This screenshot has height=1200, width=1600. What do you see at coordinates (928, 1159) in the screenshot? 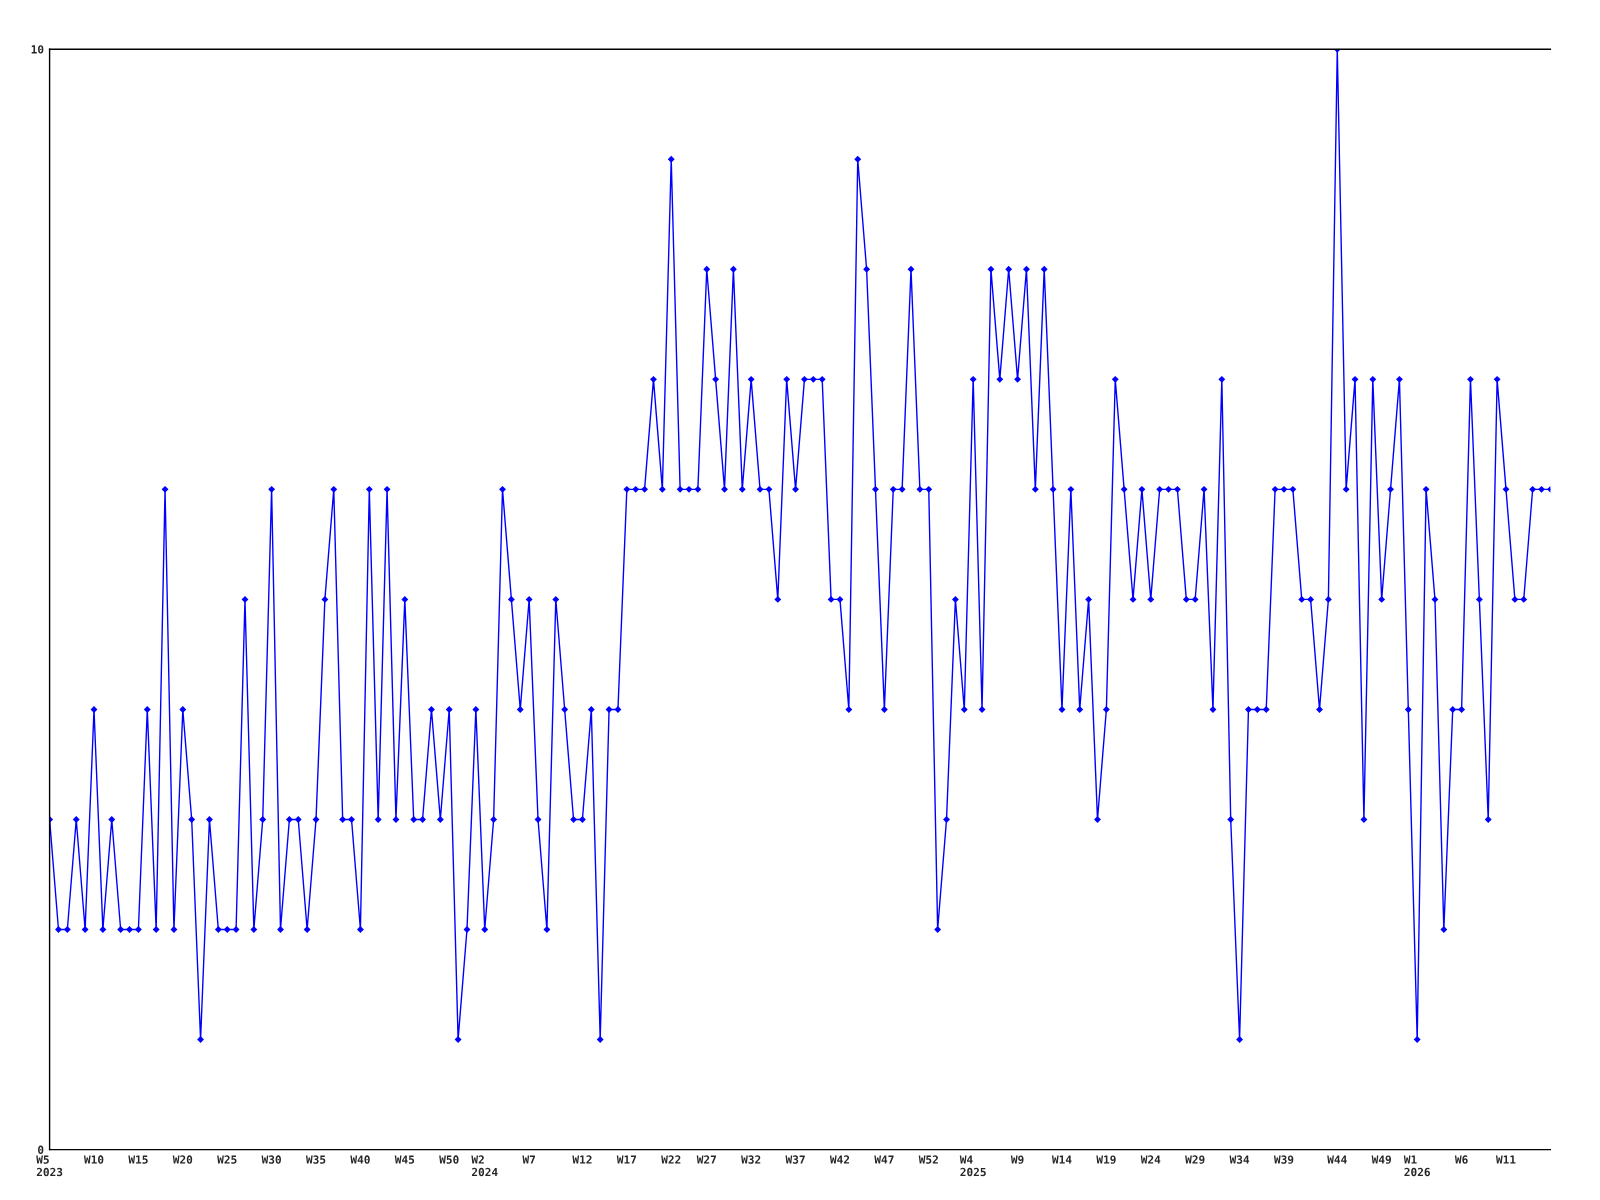
I see `x-tick-label: W52` at bounding box center [928, 1159].